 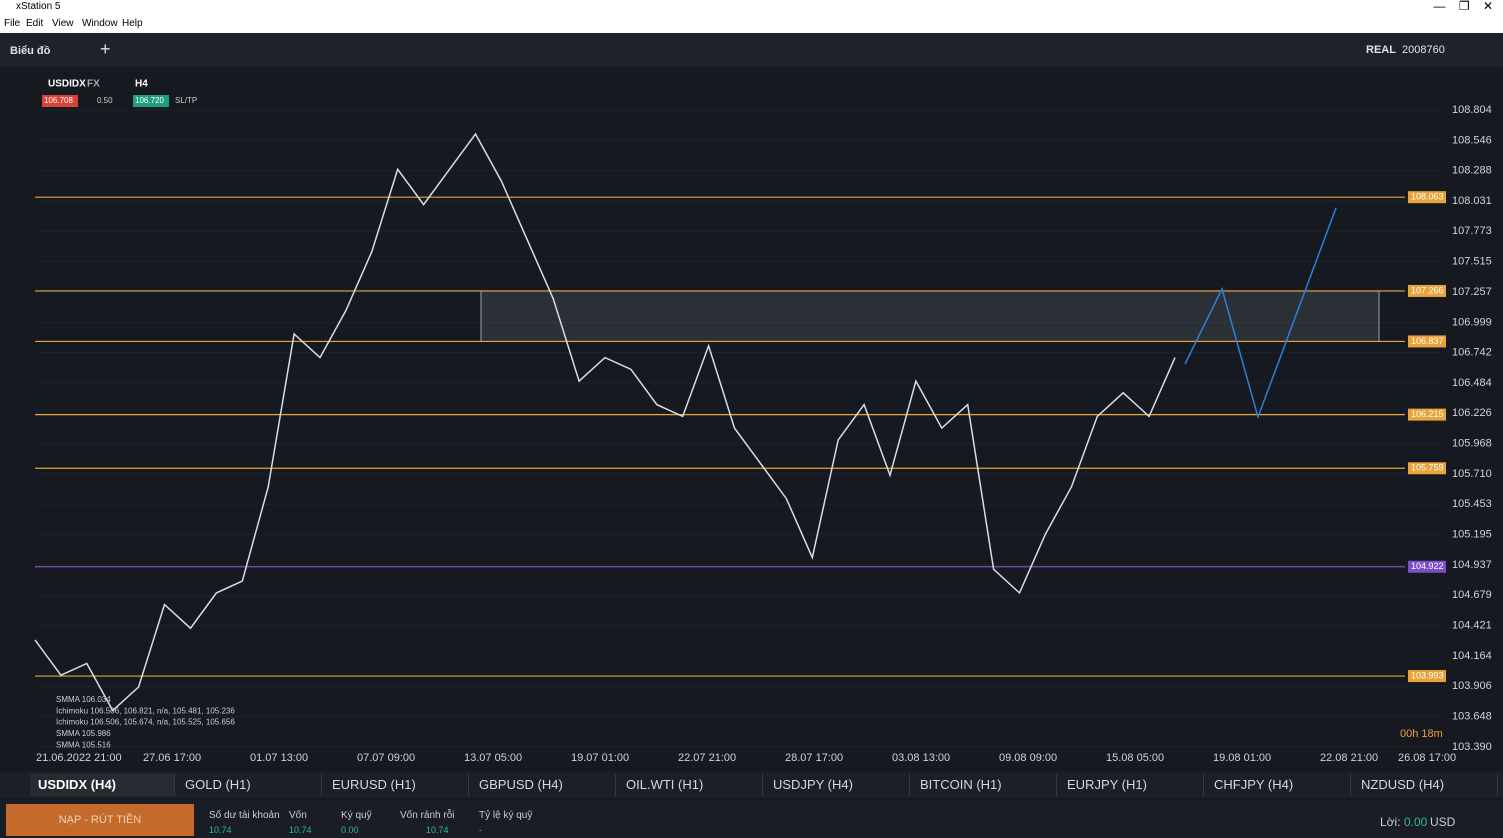 I want to click on zone, so click(x=930, y=316).